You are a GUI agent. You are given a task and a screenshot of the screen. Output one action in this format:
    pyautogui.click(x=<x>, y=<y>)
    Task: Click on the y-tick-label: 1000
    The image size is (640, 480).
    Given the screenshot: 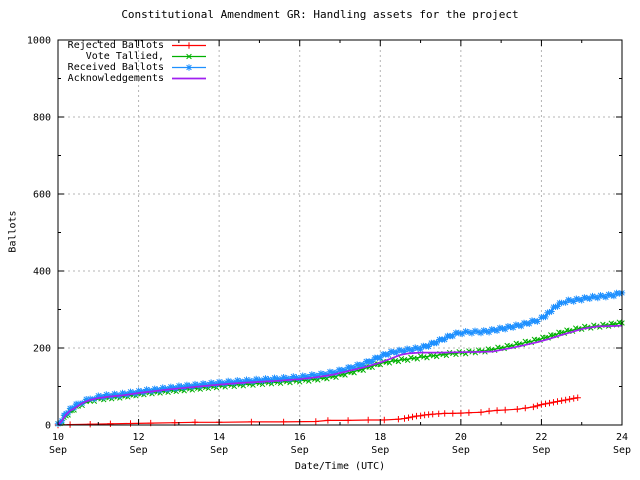 What is the action you would take?
    pyautogui.click(x=39, y=41)
    